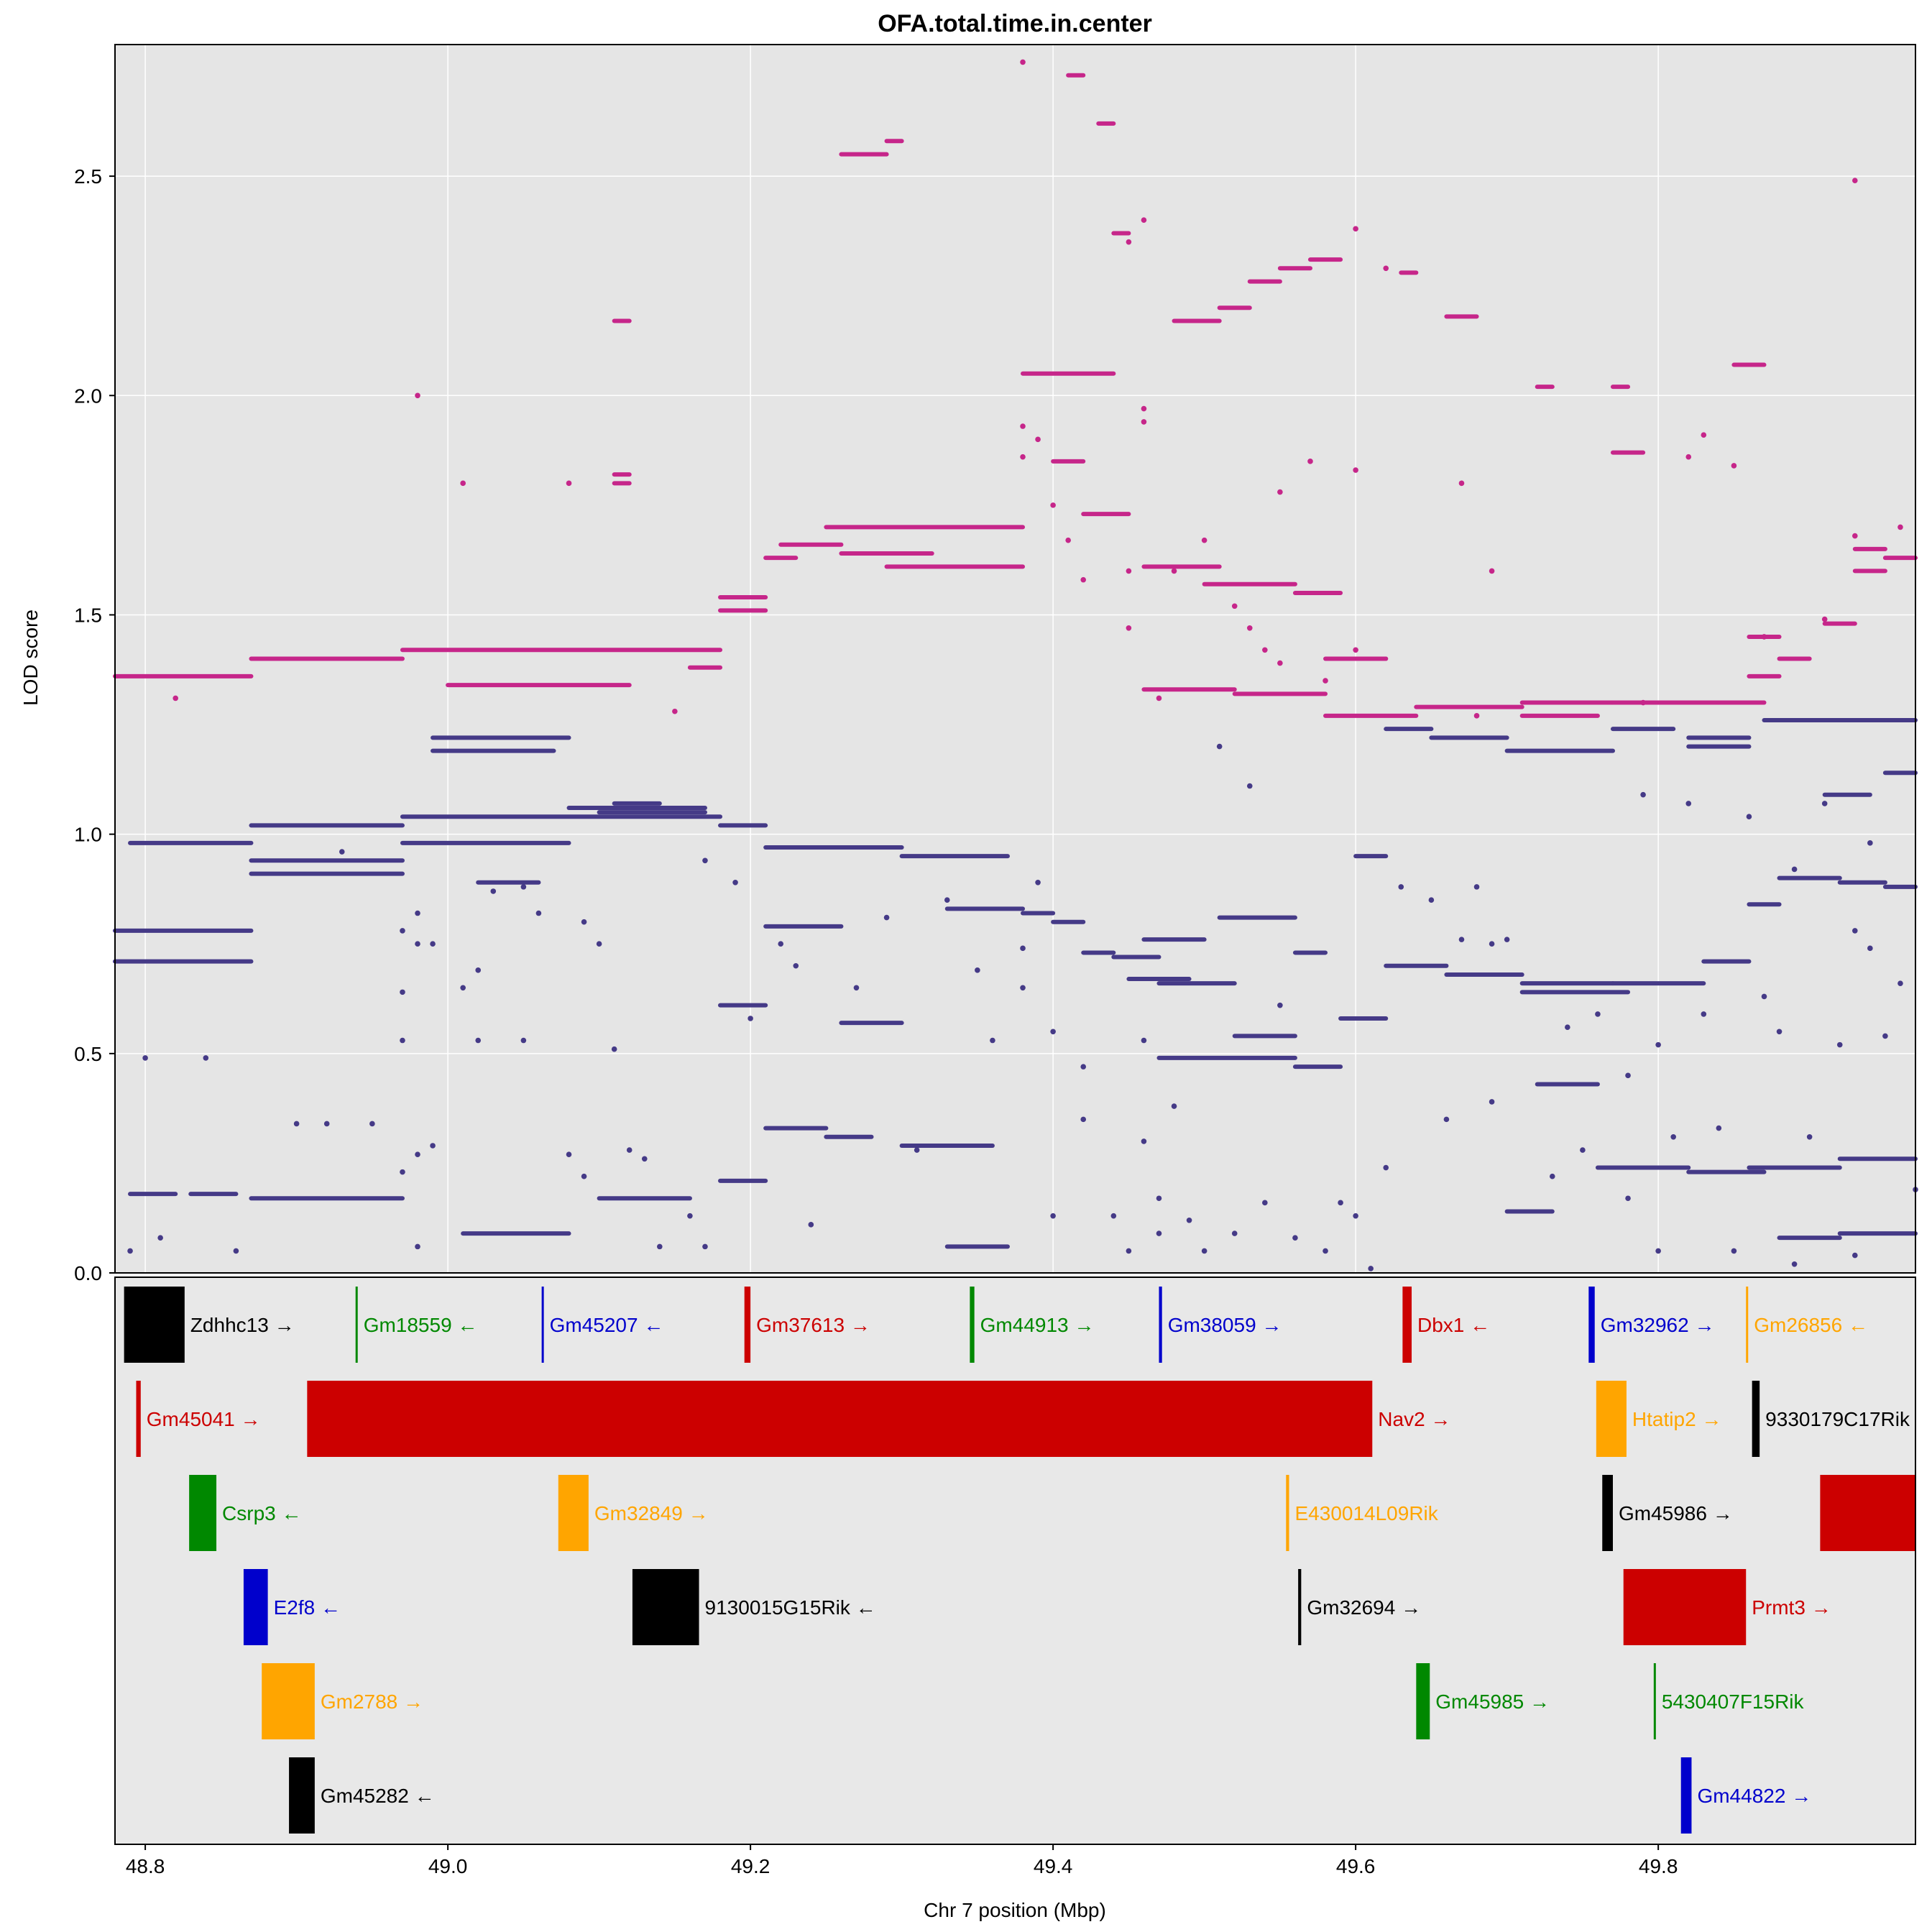 The image size is (1932, 1932). Describe the element at coordinates (378, 1796) in the screenshot. I see `gene-label: Gm45282 ←` at that location.